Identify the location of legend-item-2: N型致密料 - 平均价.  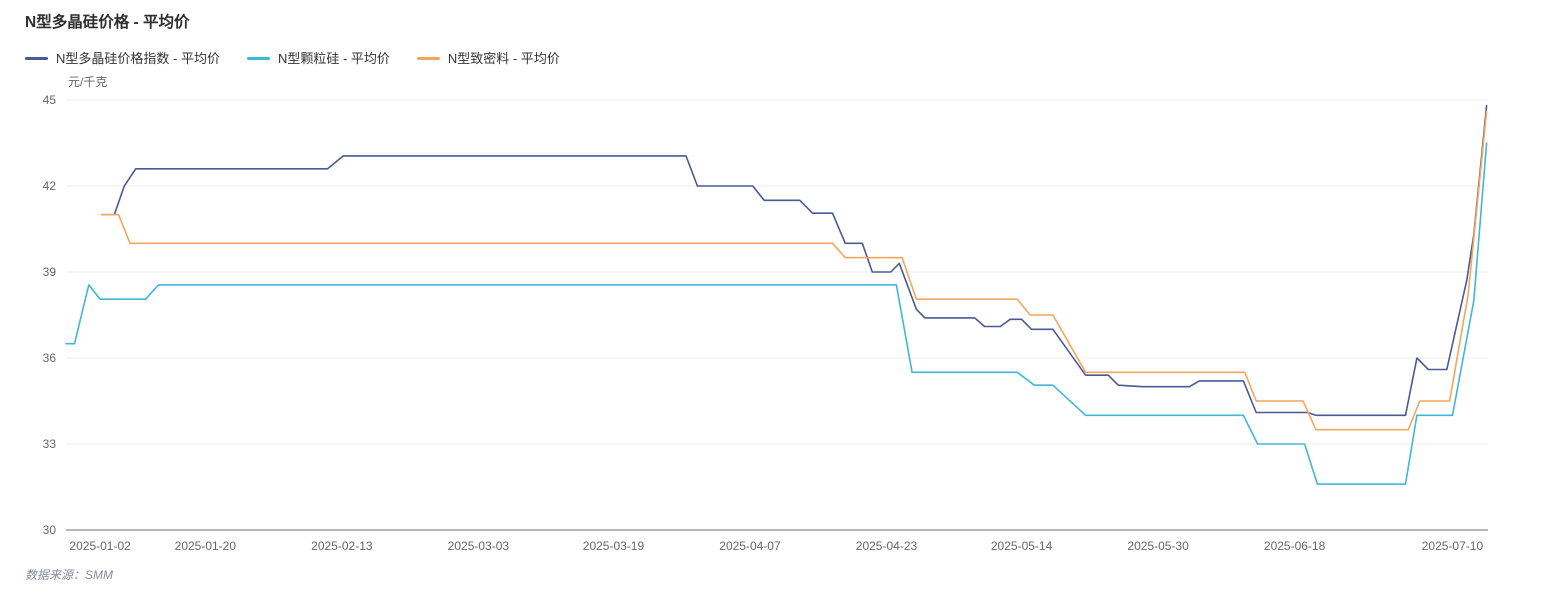
(488, 58).